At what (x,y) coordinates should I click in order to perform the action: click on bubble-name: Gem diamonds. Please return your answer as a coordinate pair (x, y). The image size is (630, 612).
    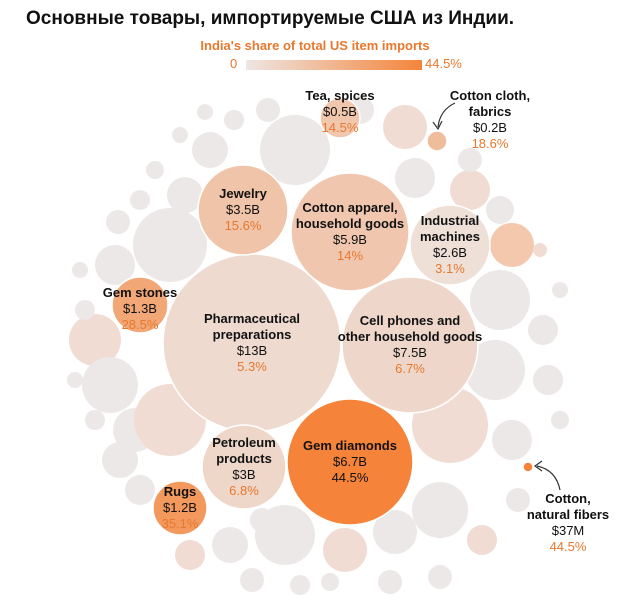
    Looking at the image, I should click on (350, 445).